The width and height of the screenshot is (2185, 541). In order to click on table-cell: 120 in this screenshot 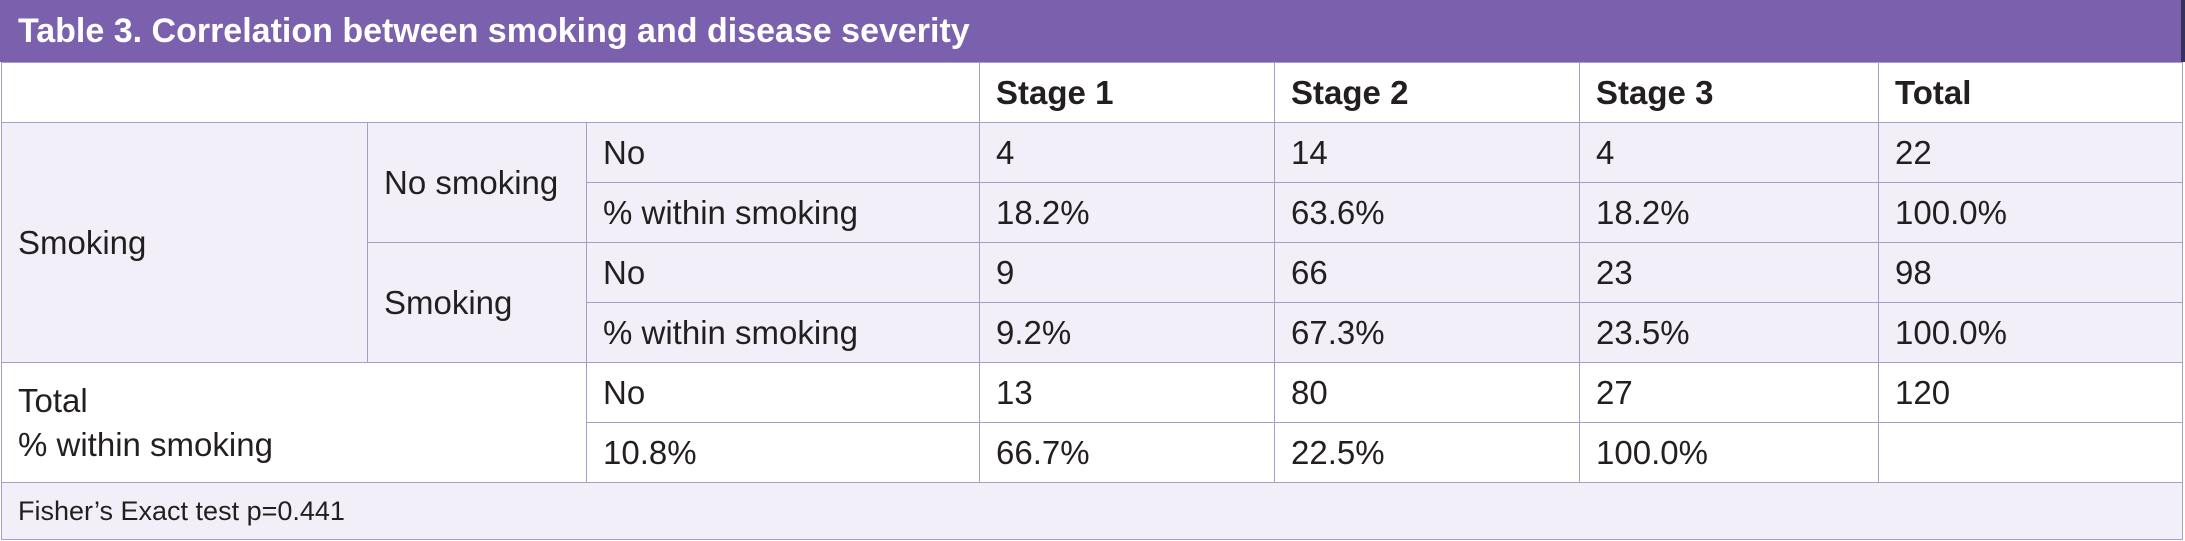, I will do `click(2031, 392)`.